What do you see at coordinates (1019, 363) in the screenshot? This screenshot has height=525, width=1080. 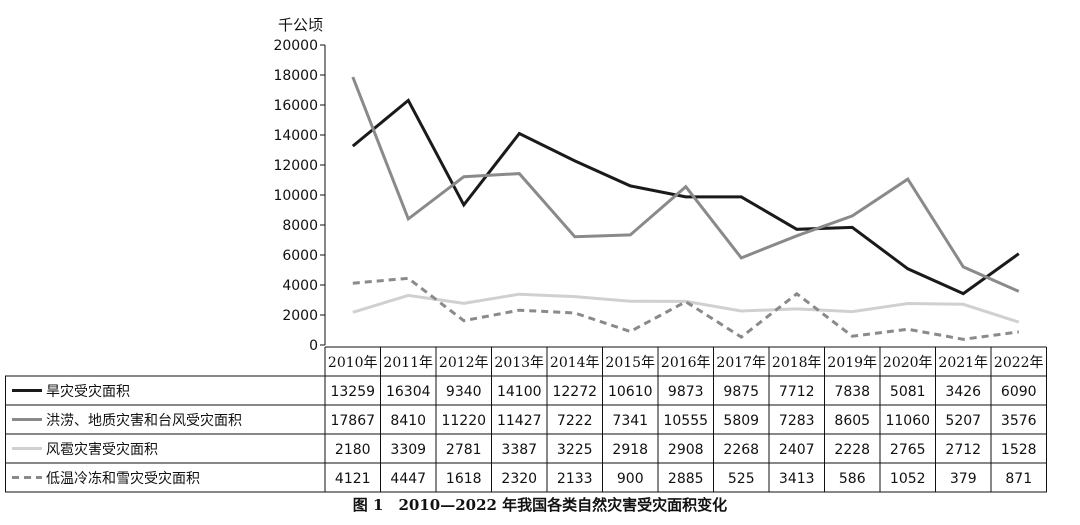 I see `x-category-label: 2022年` at bounding box center [1019, 363].